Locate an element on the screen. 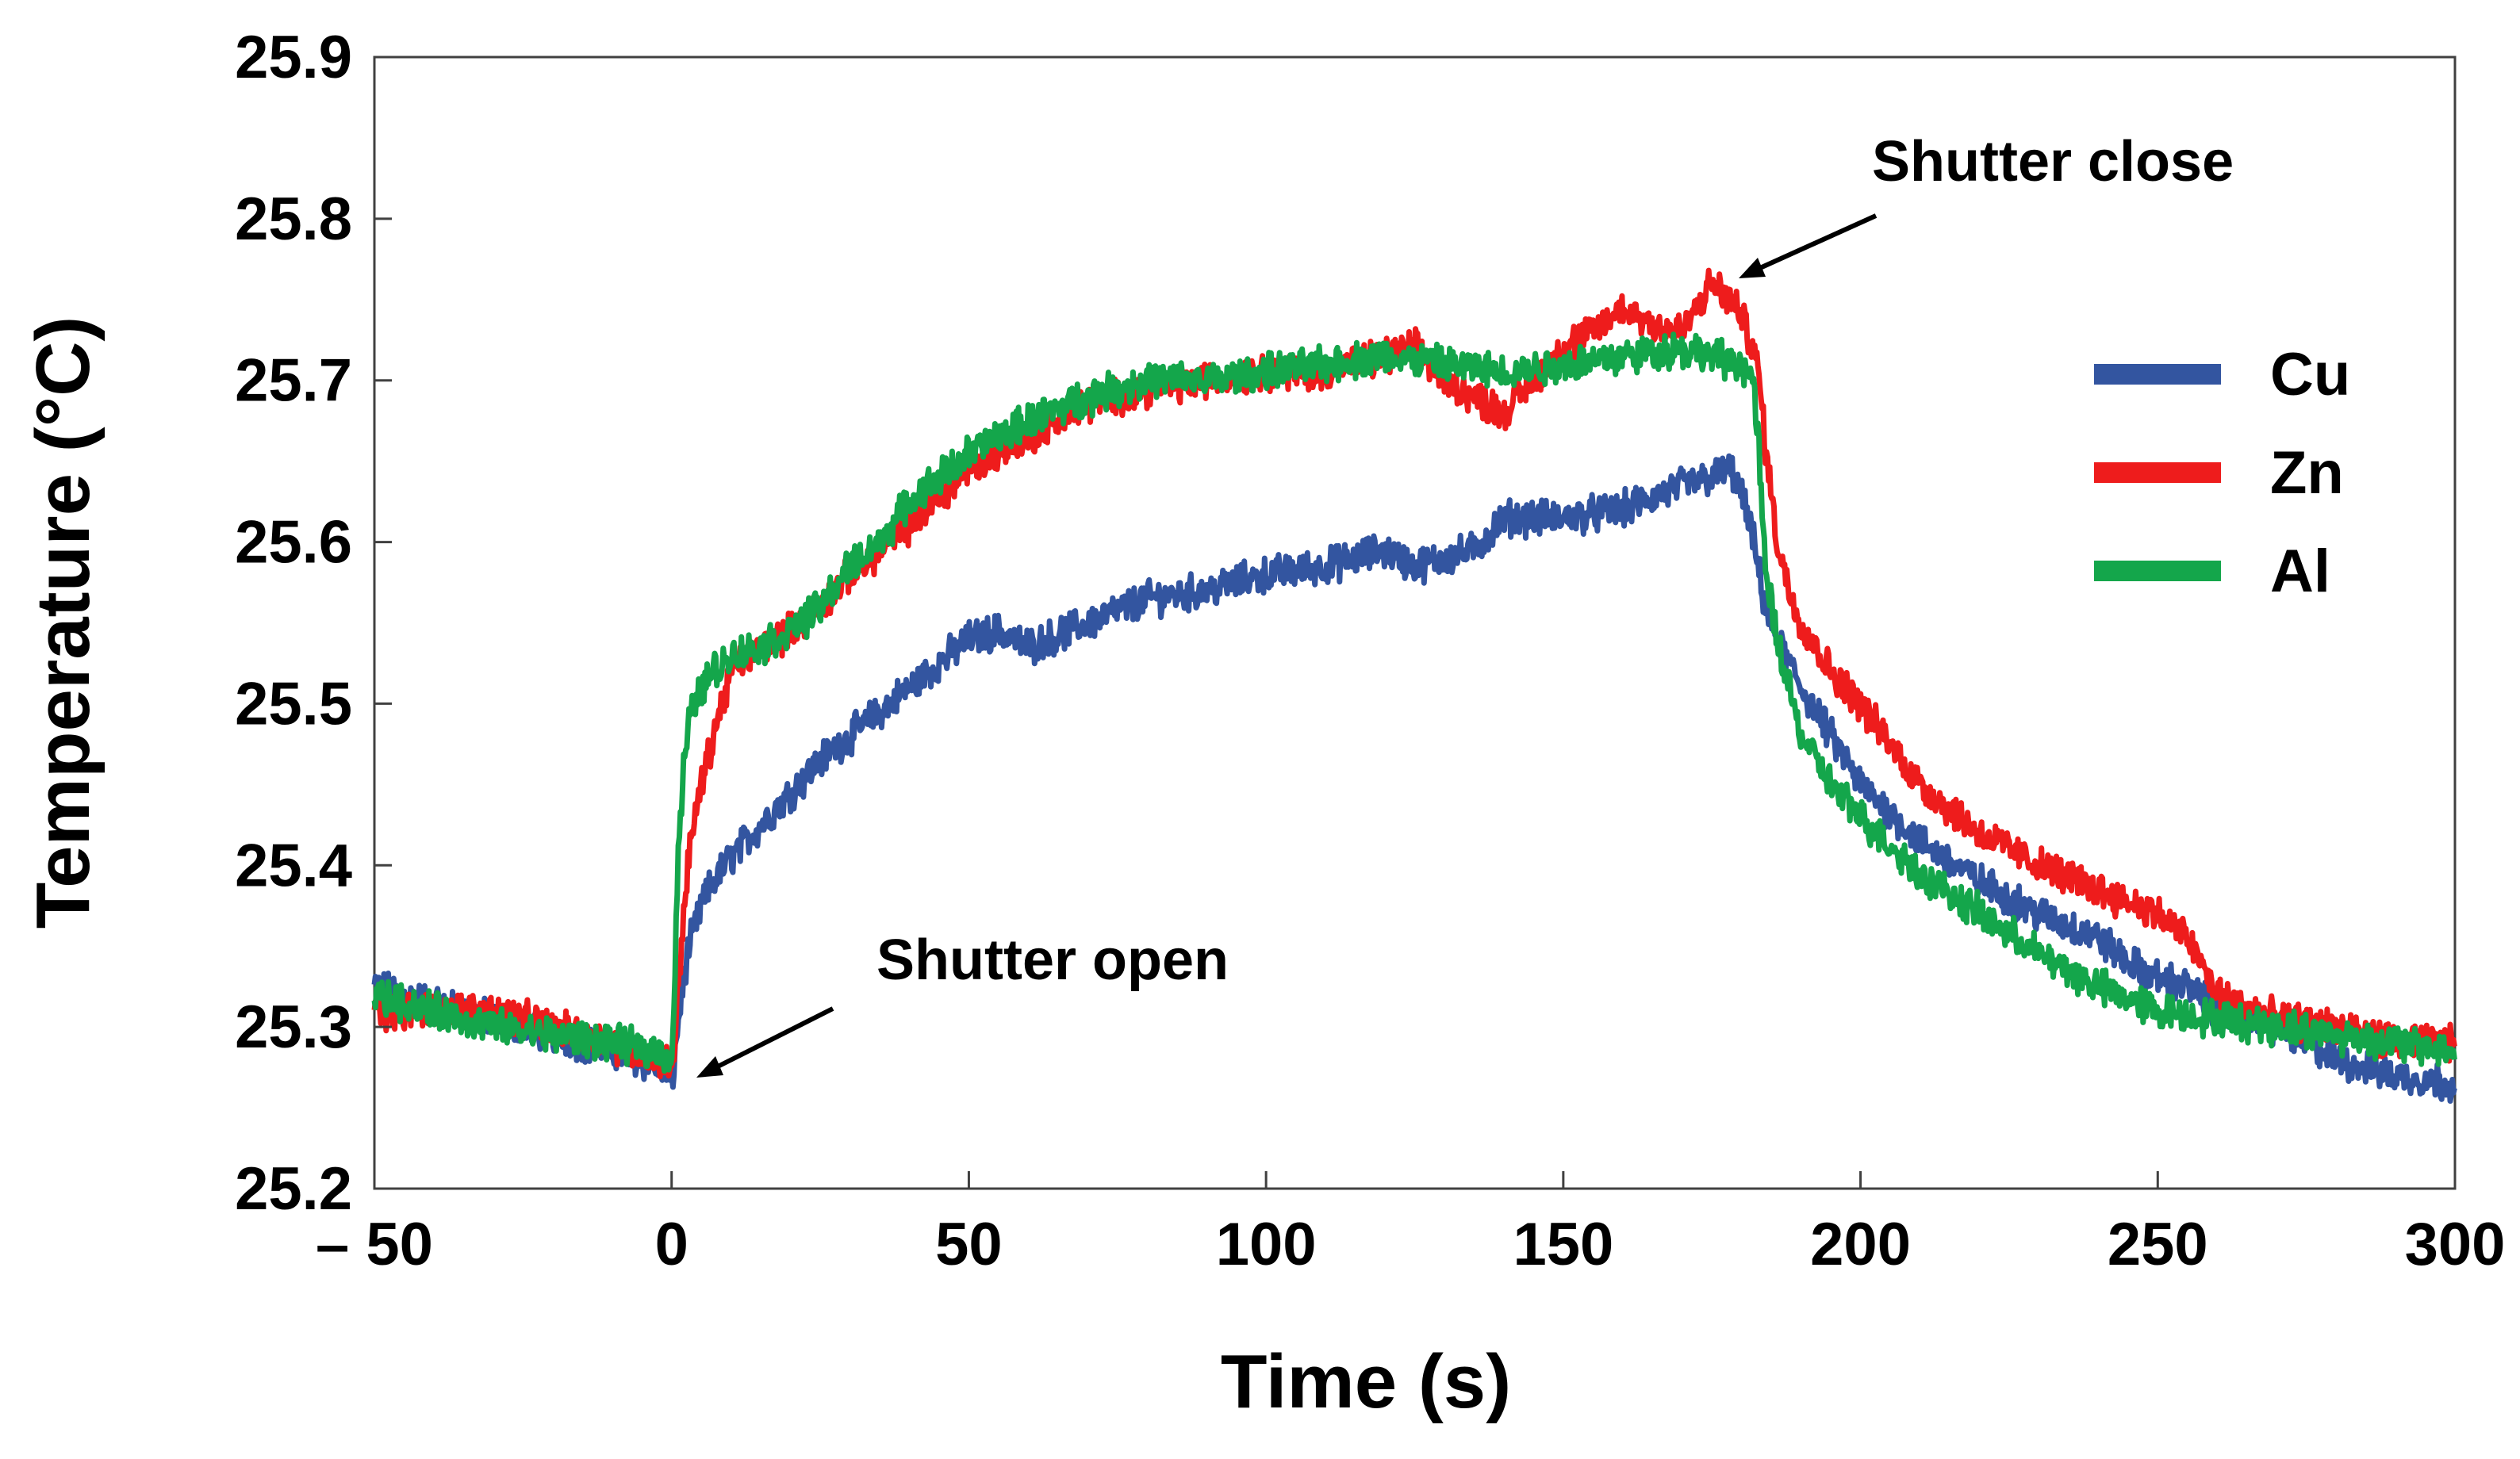 The height and width of the screenshot is (1459, 2520). legend-label-zn: Zn is located at coordinates (2307, 473).